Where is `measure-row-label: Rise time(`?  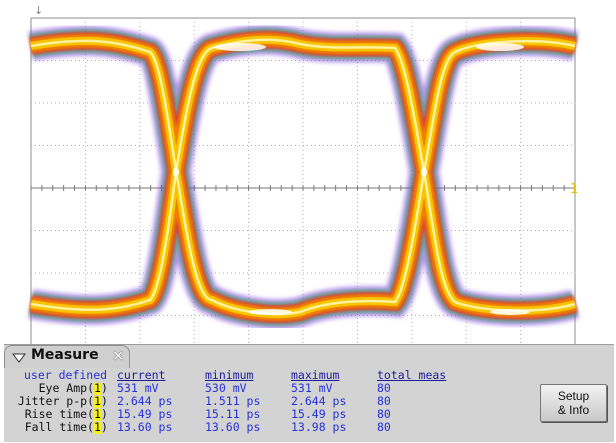 measure-row-label: Rise time( is located at coordinates (59, 414).